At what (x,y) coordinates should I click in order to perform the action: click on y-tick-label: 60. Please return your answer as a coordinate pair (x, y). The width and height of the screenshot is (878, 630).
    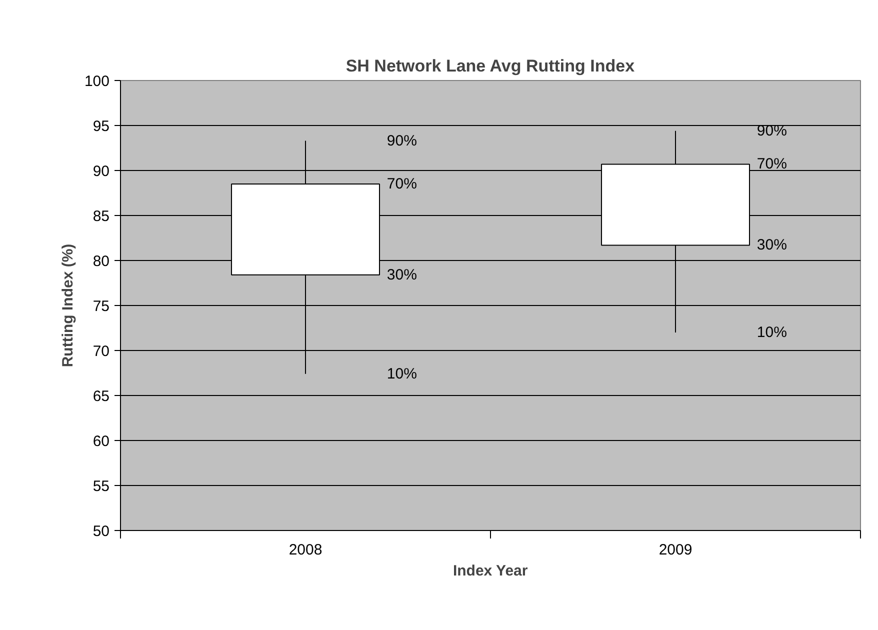
    Looking at the image, I should click on (101, 441).